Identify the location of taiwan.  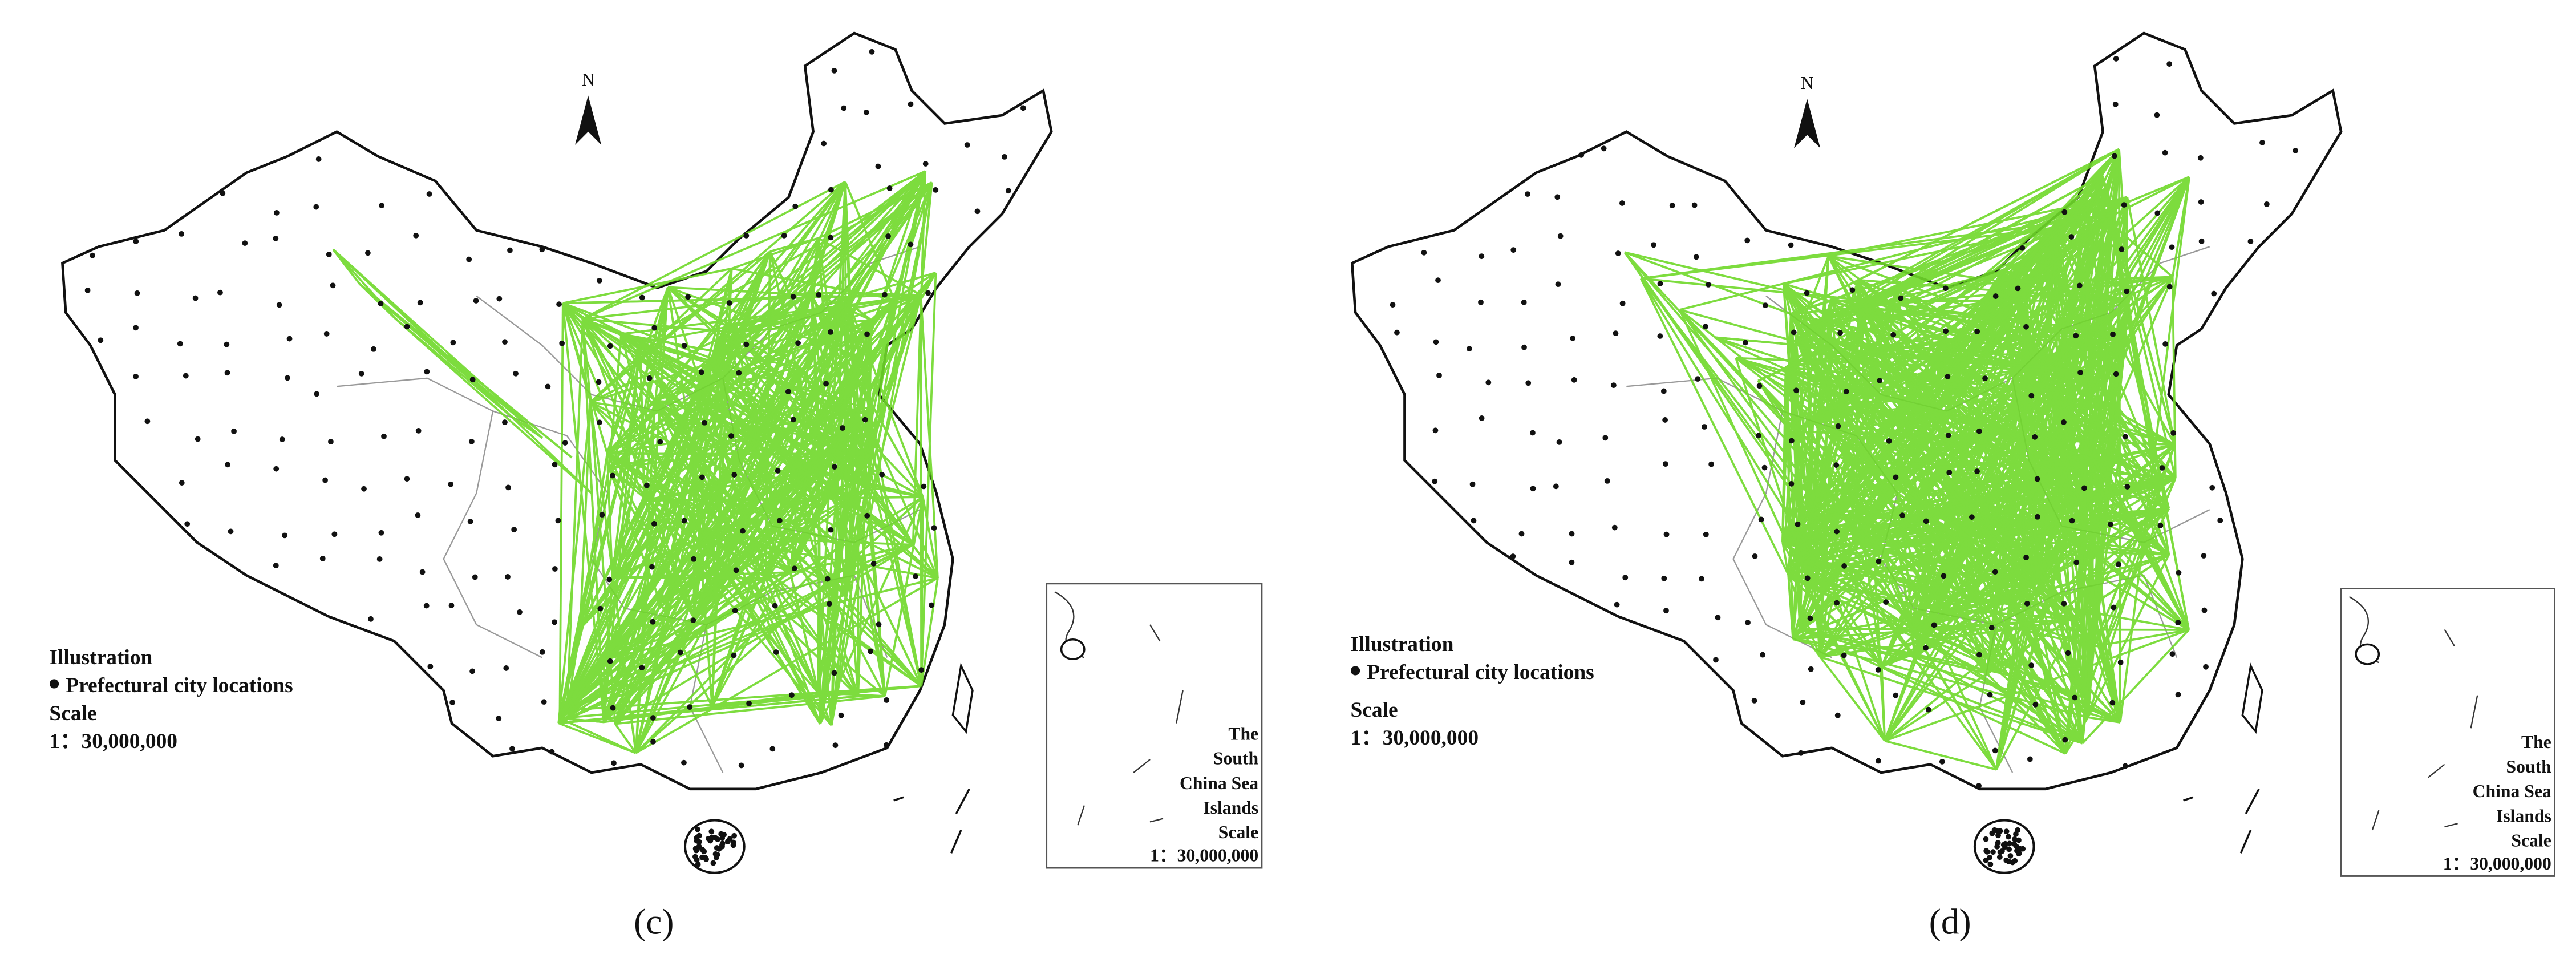
(2252, 698).